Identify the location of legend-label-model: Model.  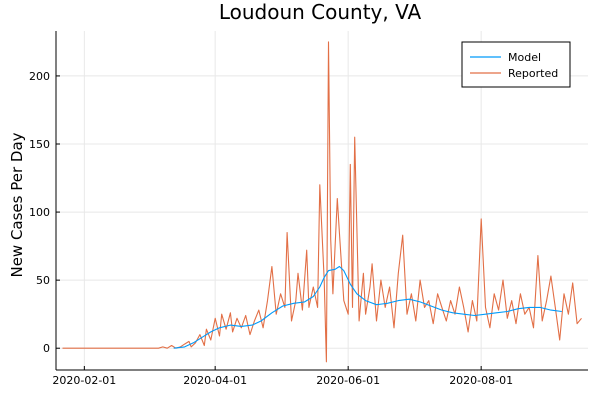
(524, 57).